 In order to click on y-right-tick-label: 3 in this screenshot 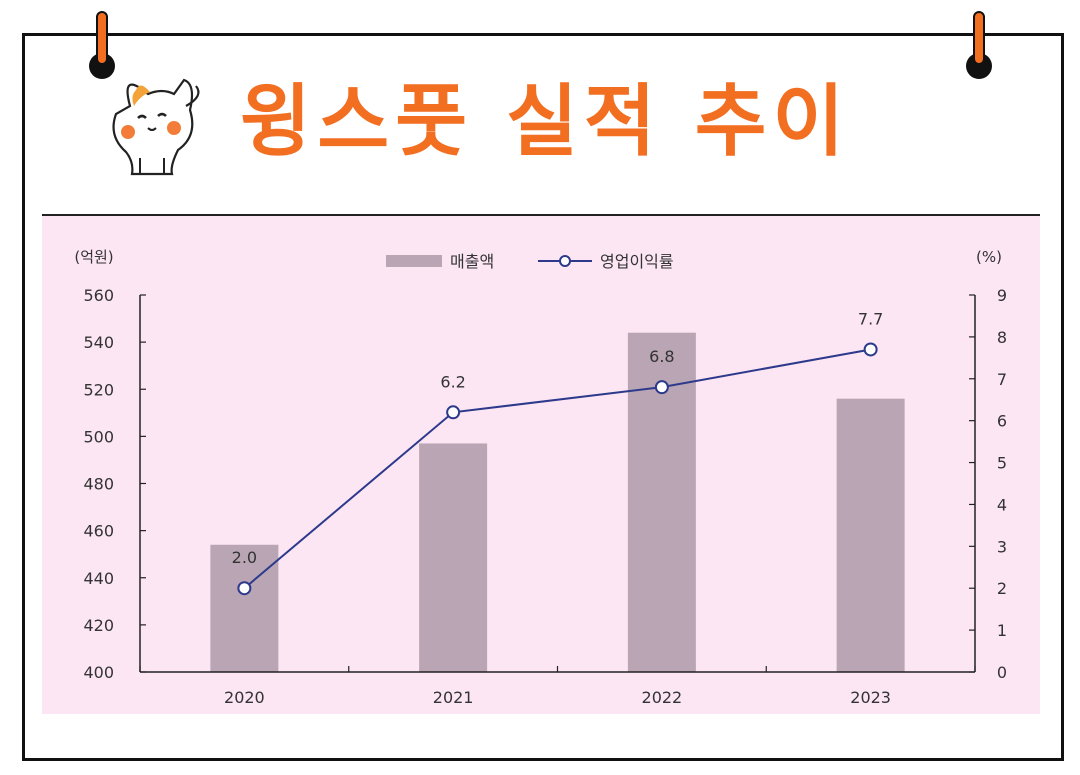, I will do `click(1002, 546)`.